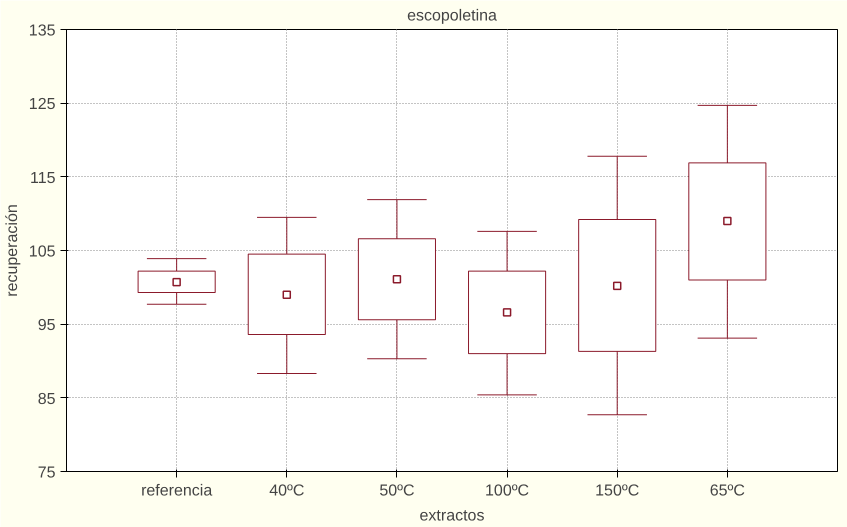 The image size is (847, 527). What do you see at coordinates (617, 491) in the screenshot?
I see `x-tick-label: 150ºC` at bounding box center [617, 491].